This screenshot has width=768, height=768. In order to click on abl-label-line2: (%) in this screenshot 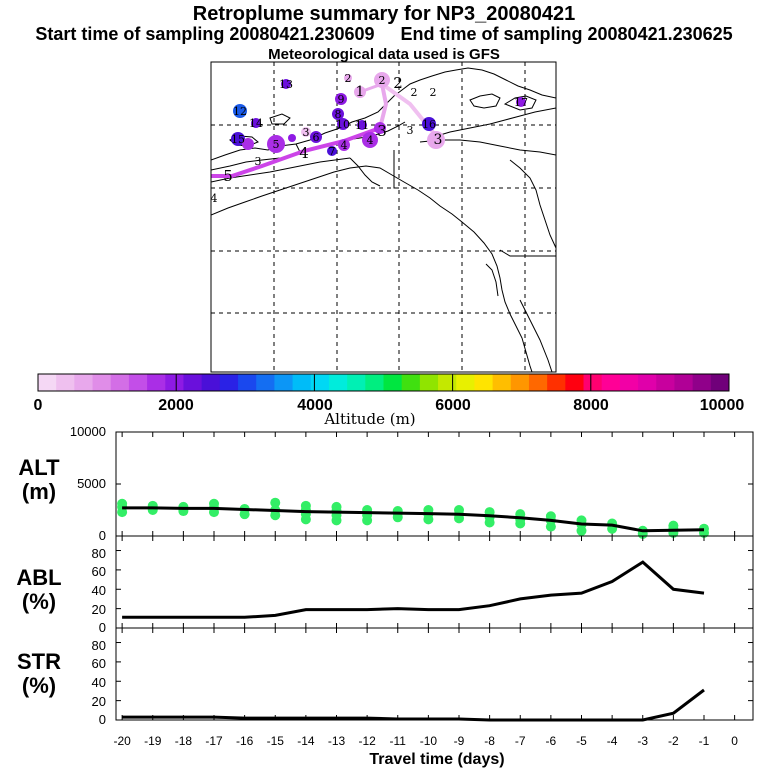, I will do `click(39, 601)`.